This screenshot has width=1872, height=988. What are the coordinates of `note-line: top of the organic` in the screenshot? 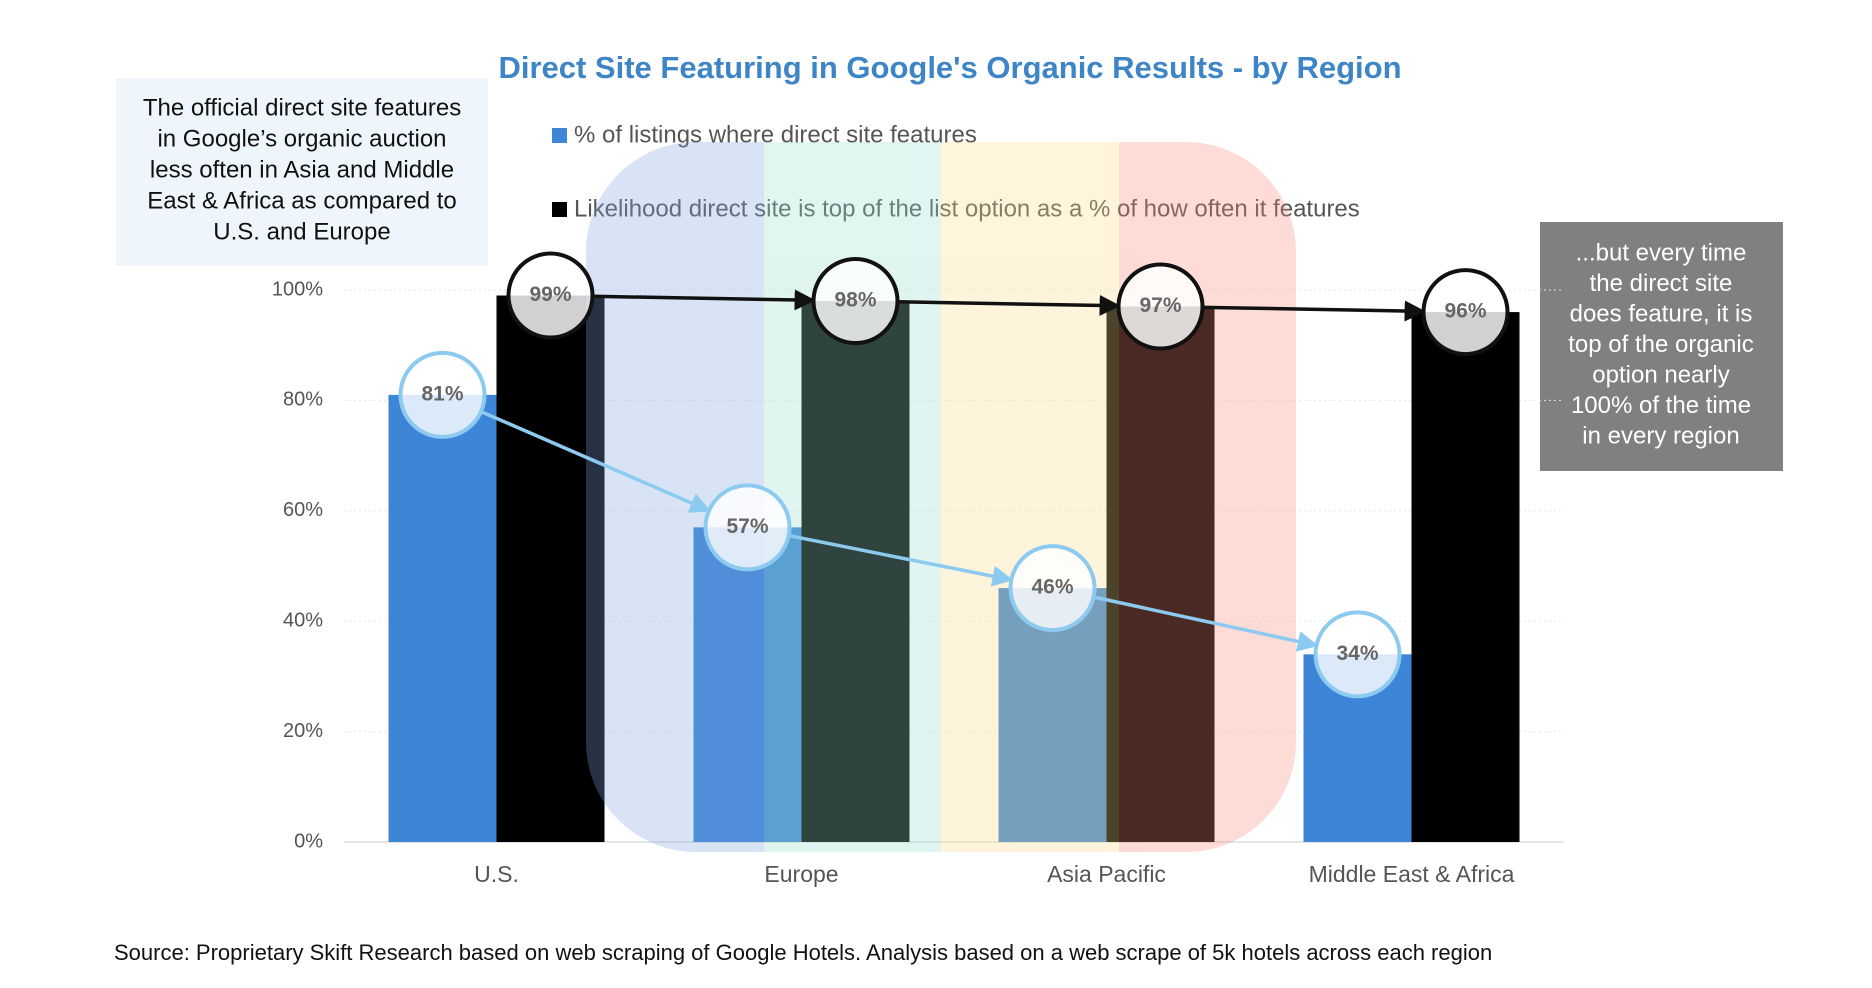 It's located at (1660, 344).